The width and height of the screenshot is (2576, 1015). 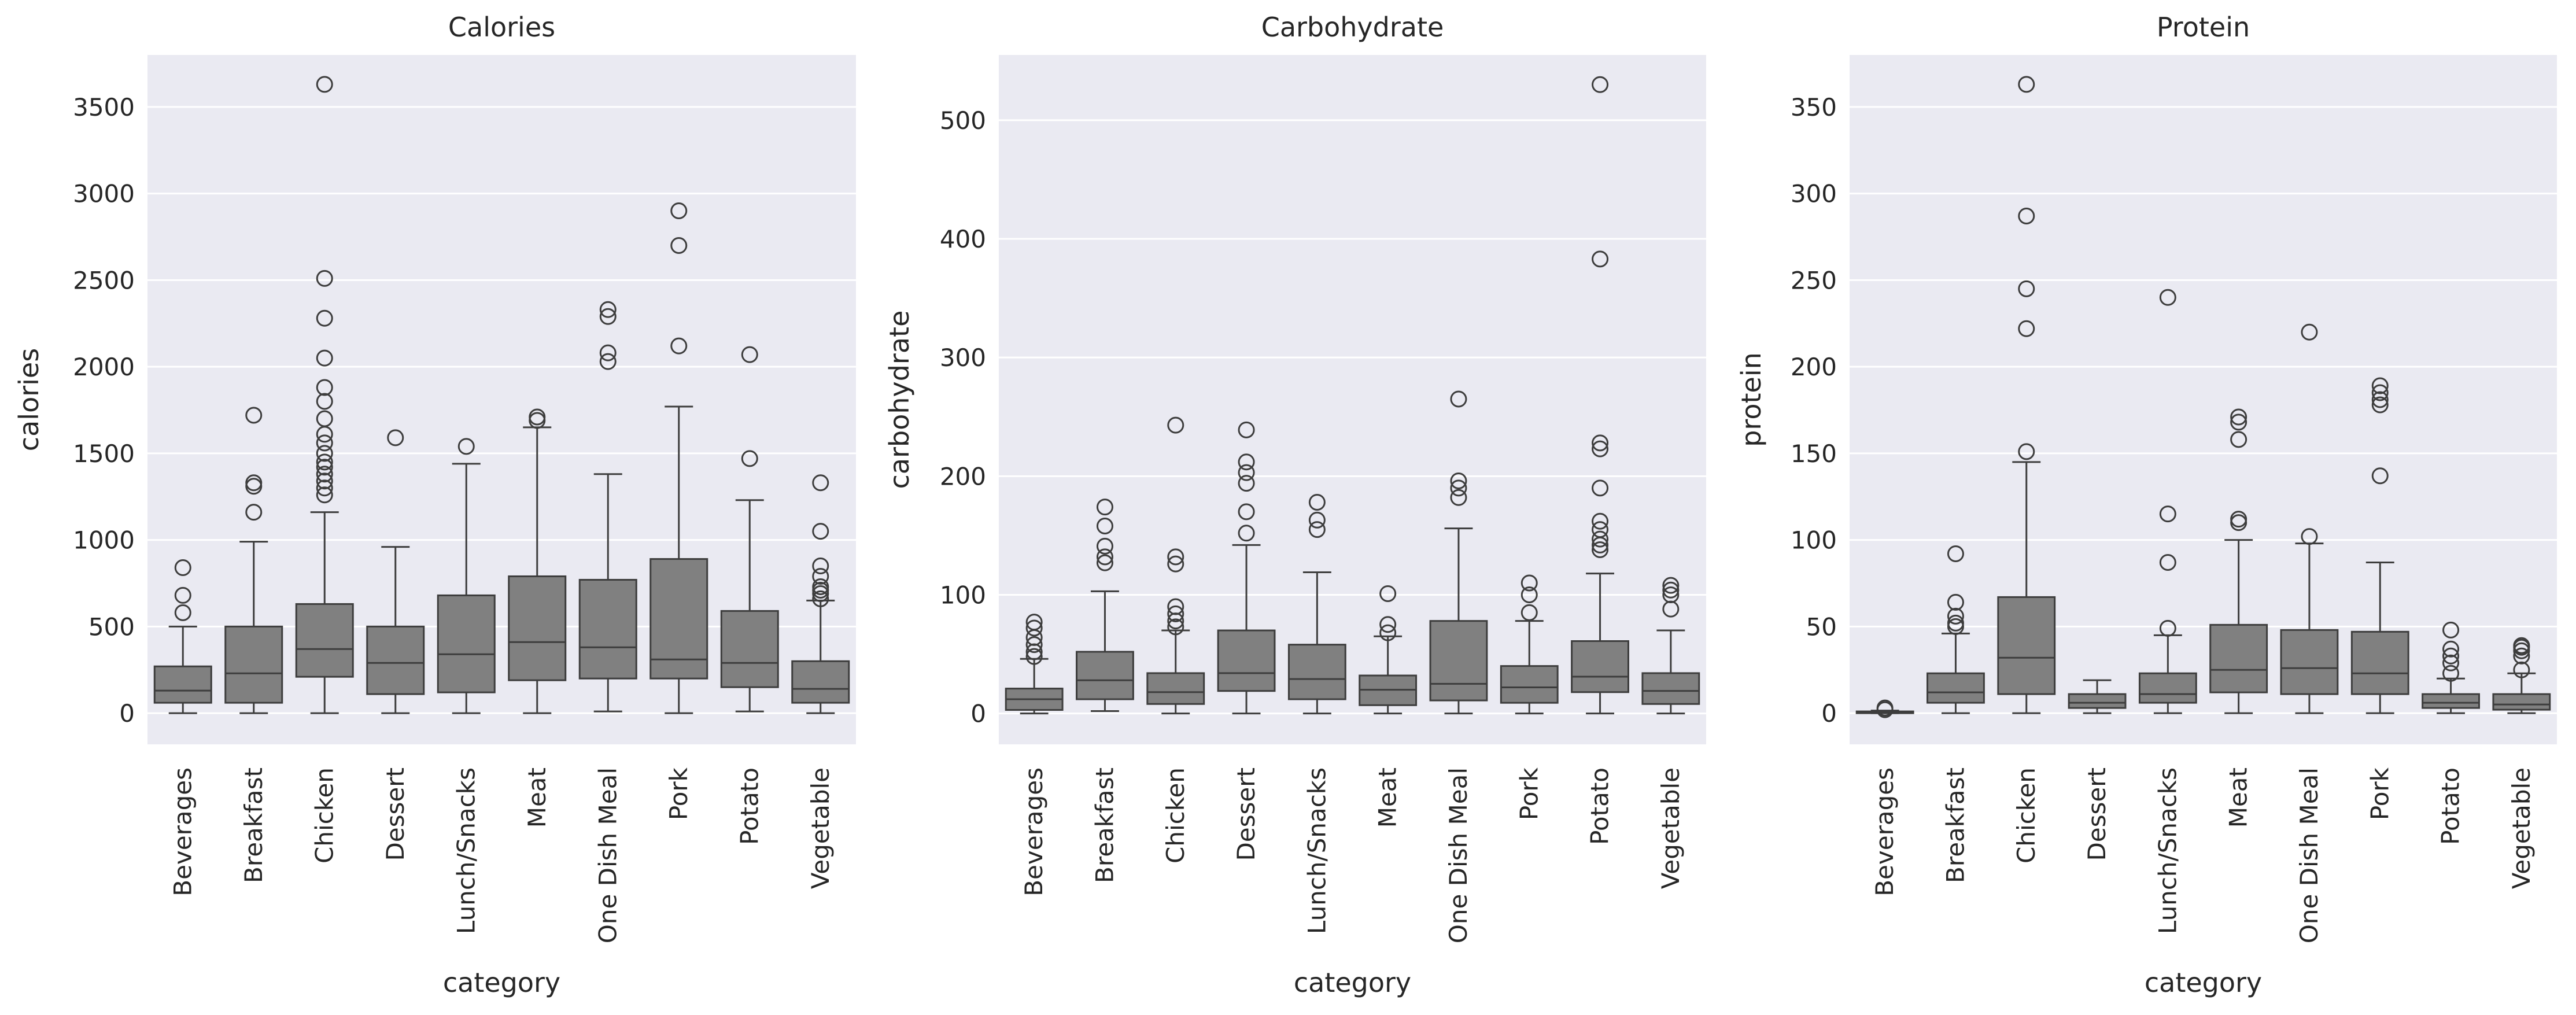 I want to click on x-tick-label: Chicken, so click(x=1175, y=815).